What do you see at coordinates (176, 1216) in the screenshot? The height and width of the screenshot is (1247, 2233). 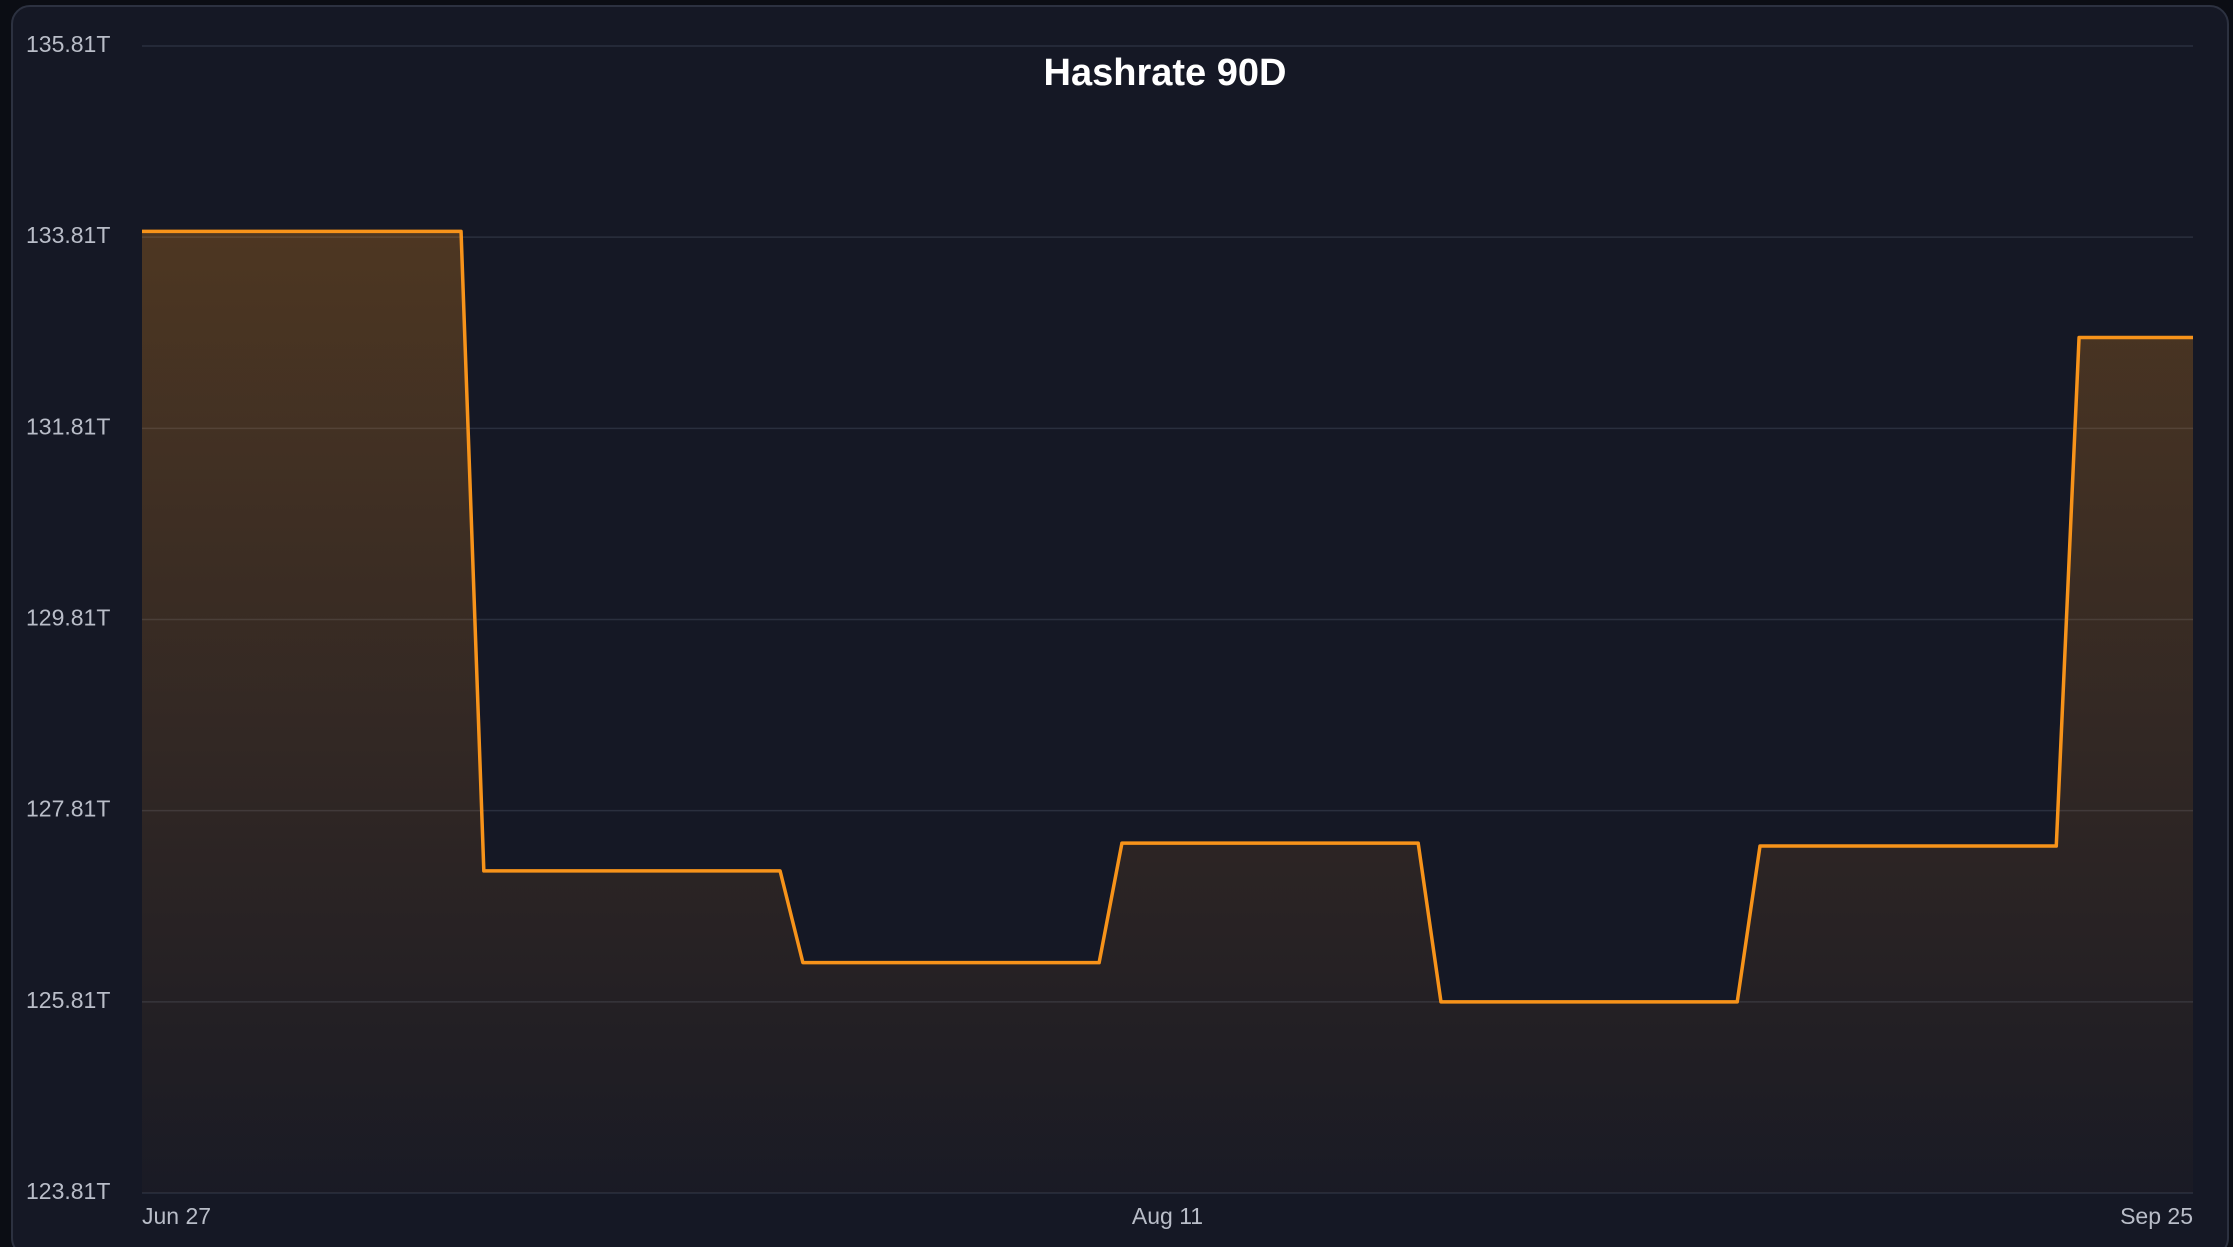 I see `x-tick-label: Jun 27` at bounding box center [176, 1216].